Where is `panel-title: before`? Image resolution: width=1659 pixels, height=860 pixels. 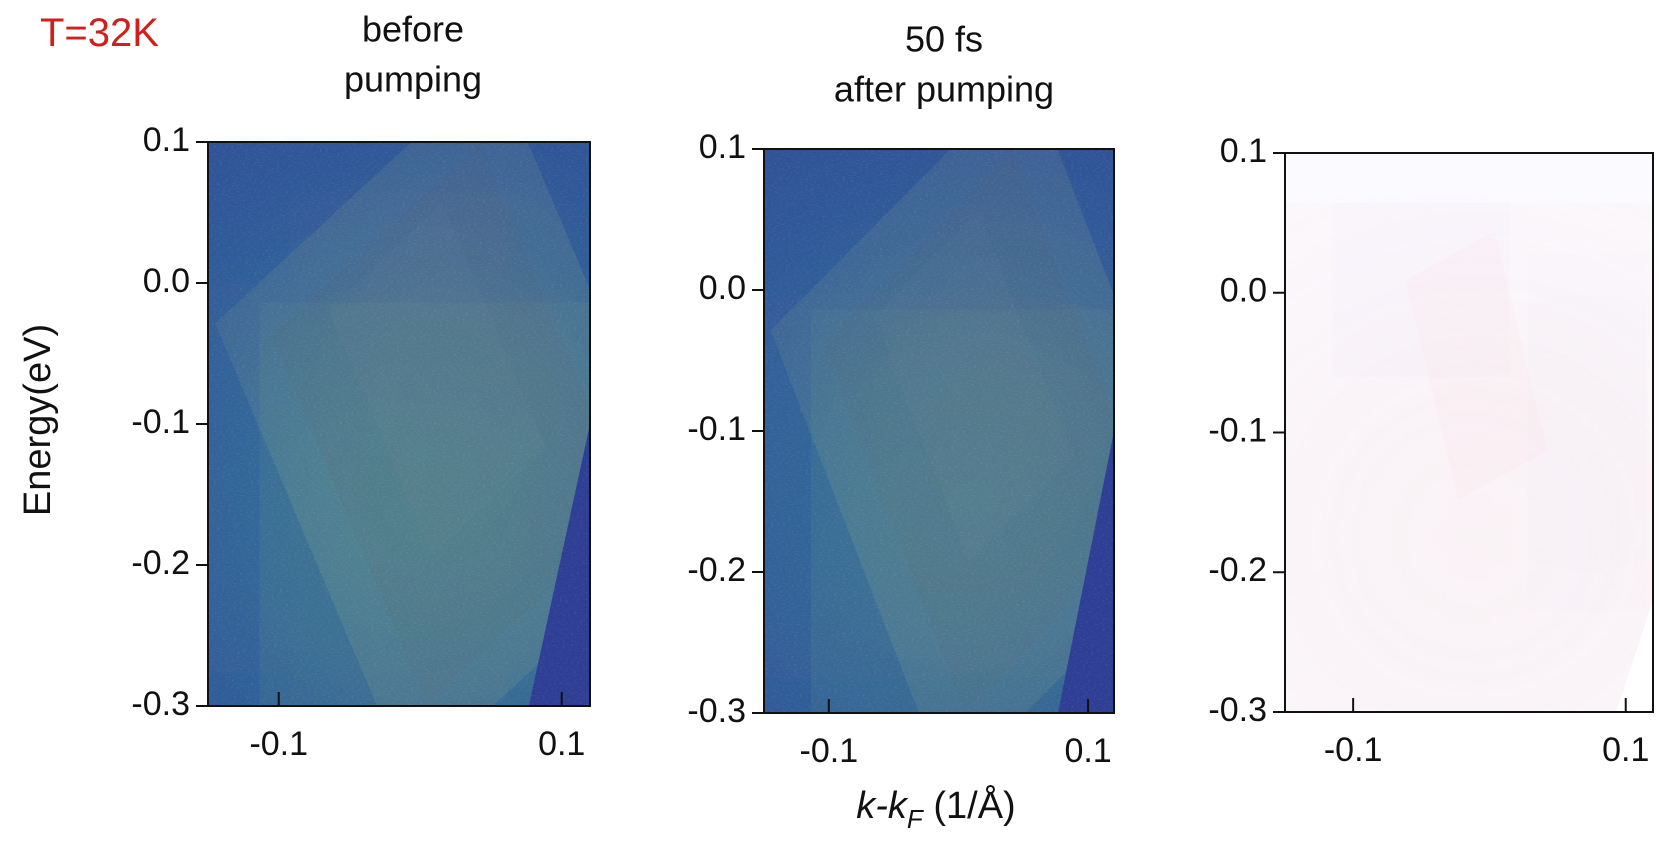
panel-title: before is located at coordinates (413, 29).